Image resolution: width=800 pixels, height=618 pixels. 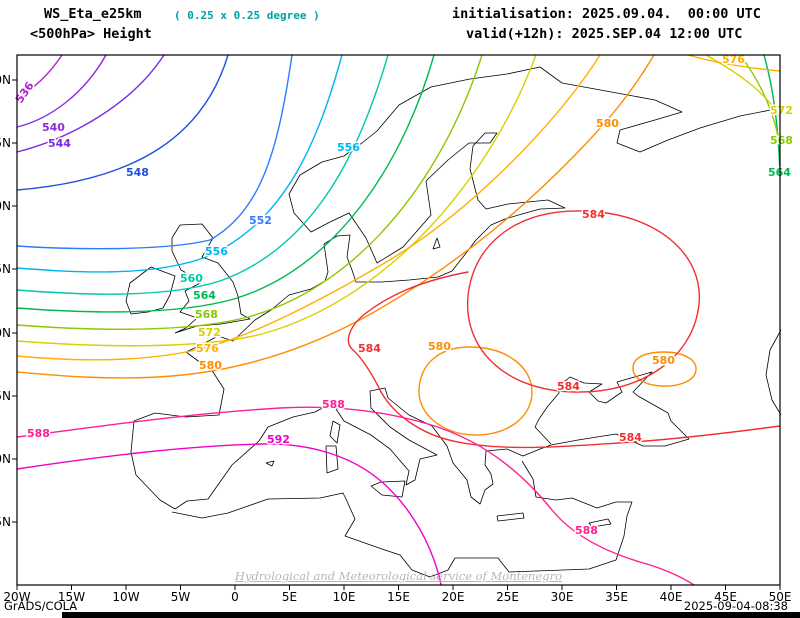 What do you see at coordinates (606, 14) in the screenshot?
I see `initialisation-time-label: initialisation: 2025.09.04. 00:00 UTC` at bounding box center [606, 14].